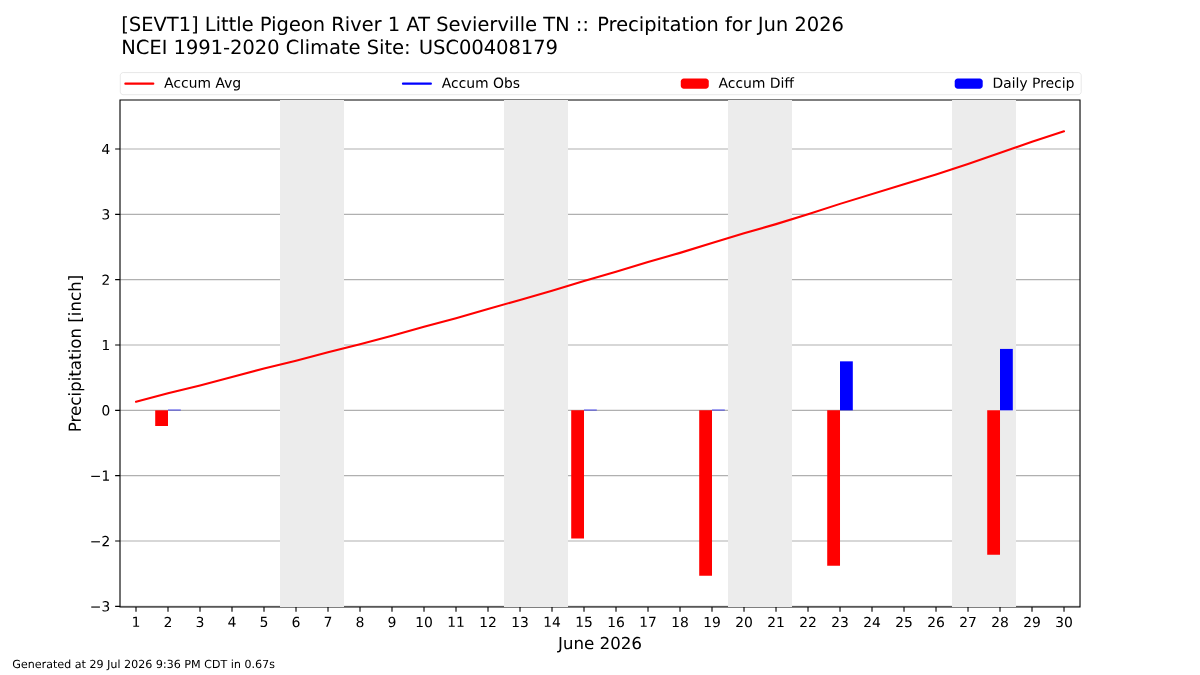 The height and width of the screenshot is (675, 1200). Describe the element at coordinates (106, 149) in the screenshot. I see `y-tick-label: 4` at that location.